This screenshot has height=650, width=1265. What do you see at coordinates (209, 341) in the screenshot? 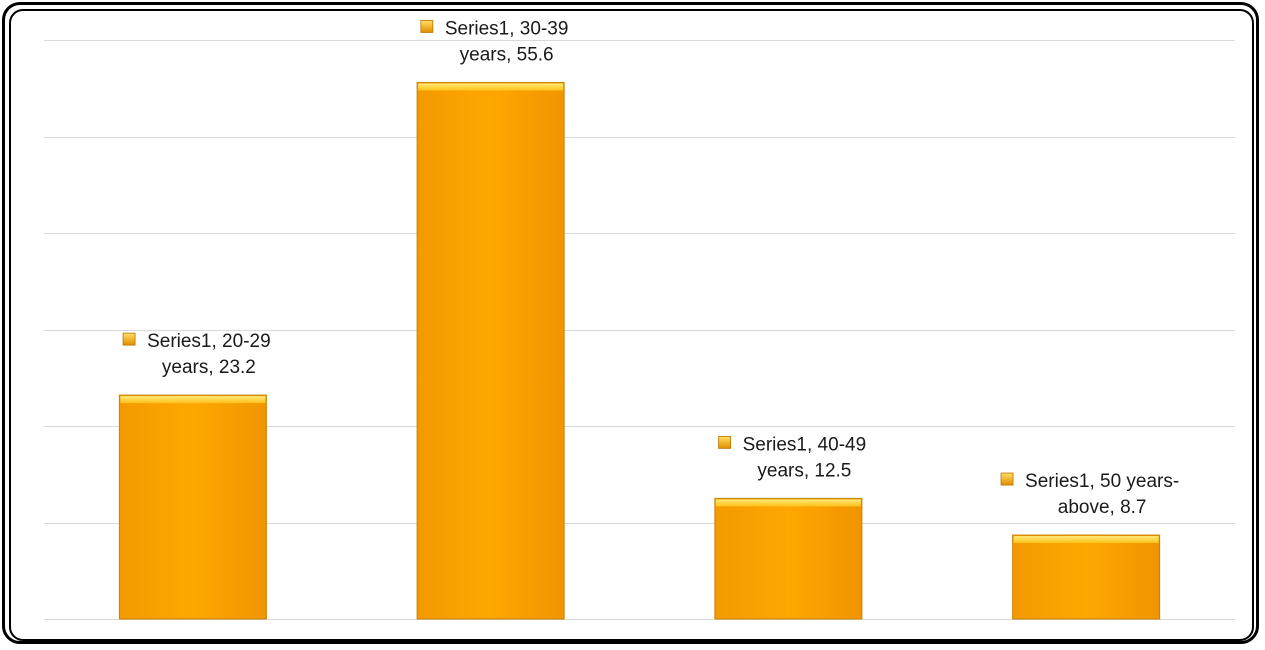
I see `data-label-line-1: Series1, 20-29` at bounding box center [209, 341].